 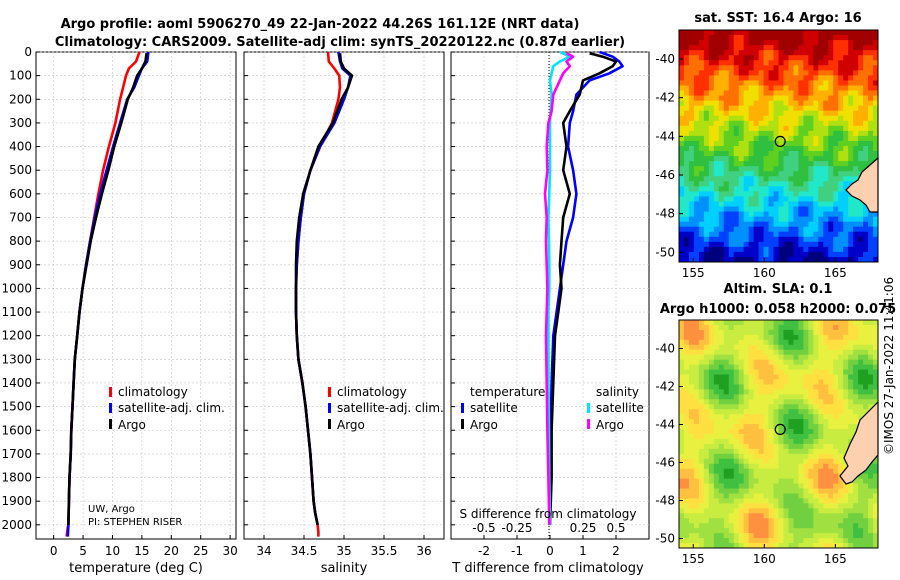 What do you see at coordinates (329, 392) in the screenshot?
I see `legend-marker-climatology` at bounding box center [329, 392].